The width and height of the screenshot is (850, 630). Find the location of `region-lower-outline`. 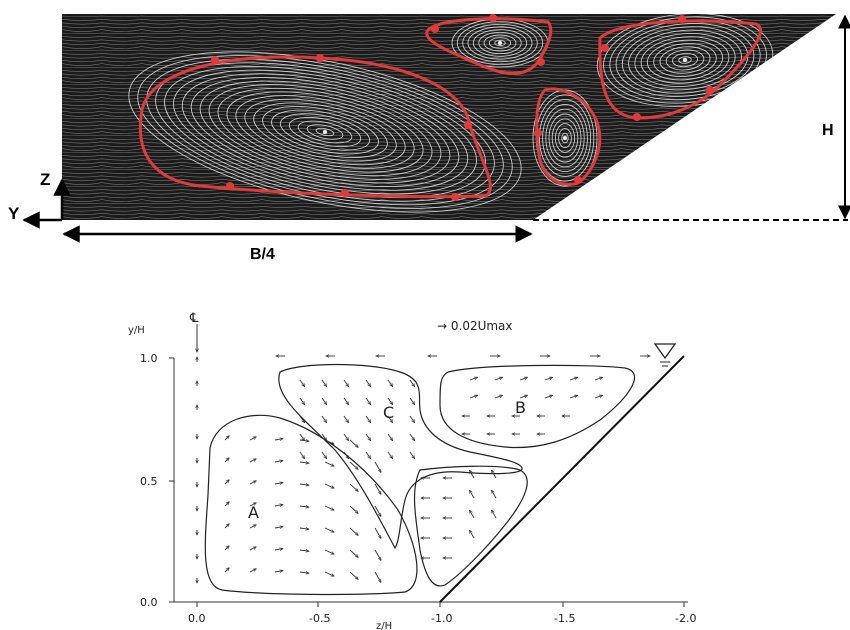

region-lower-outline is located at coordinates (470, 526).